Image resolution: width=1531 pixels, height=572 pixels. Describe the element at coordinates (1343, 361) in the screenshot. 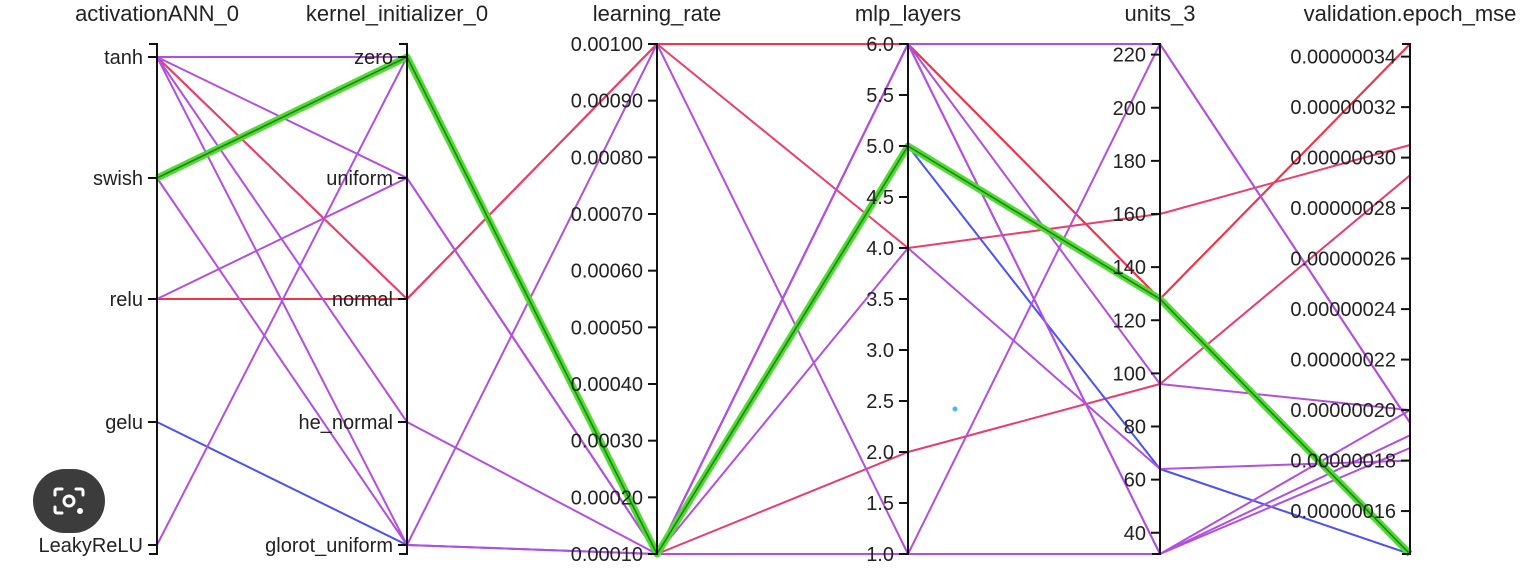

I see `tick-label: 0.00000022` at that location.